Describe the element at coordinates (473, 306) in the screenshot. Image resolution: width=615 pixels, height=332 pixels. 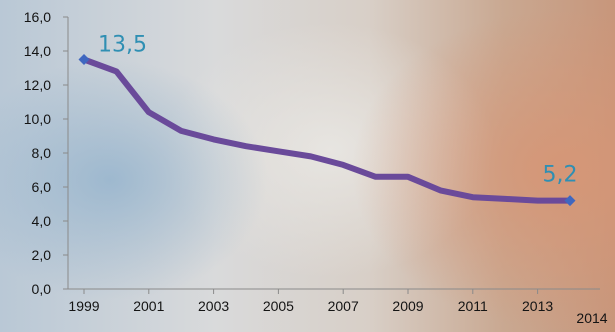
I see `x-tick-label: 2011` at that location.